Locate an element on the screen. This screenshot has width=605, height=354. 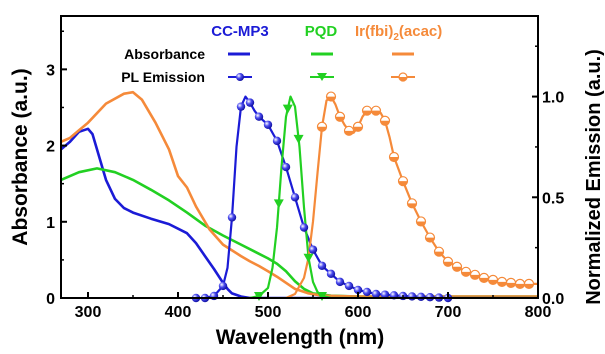
x-tick-label: 800 is located at coordinates (538, 312).